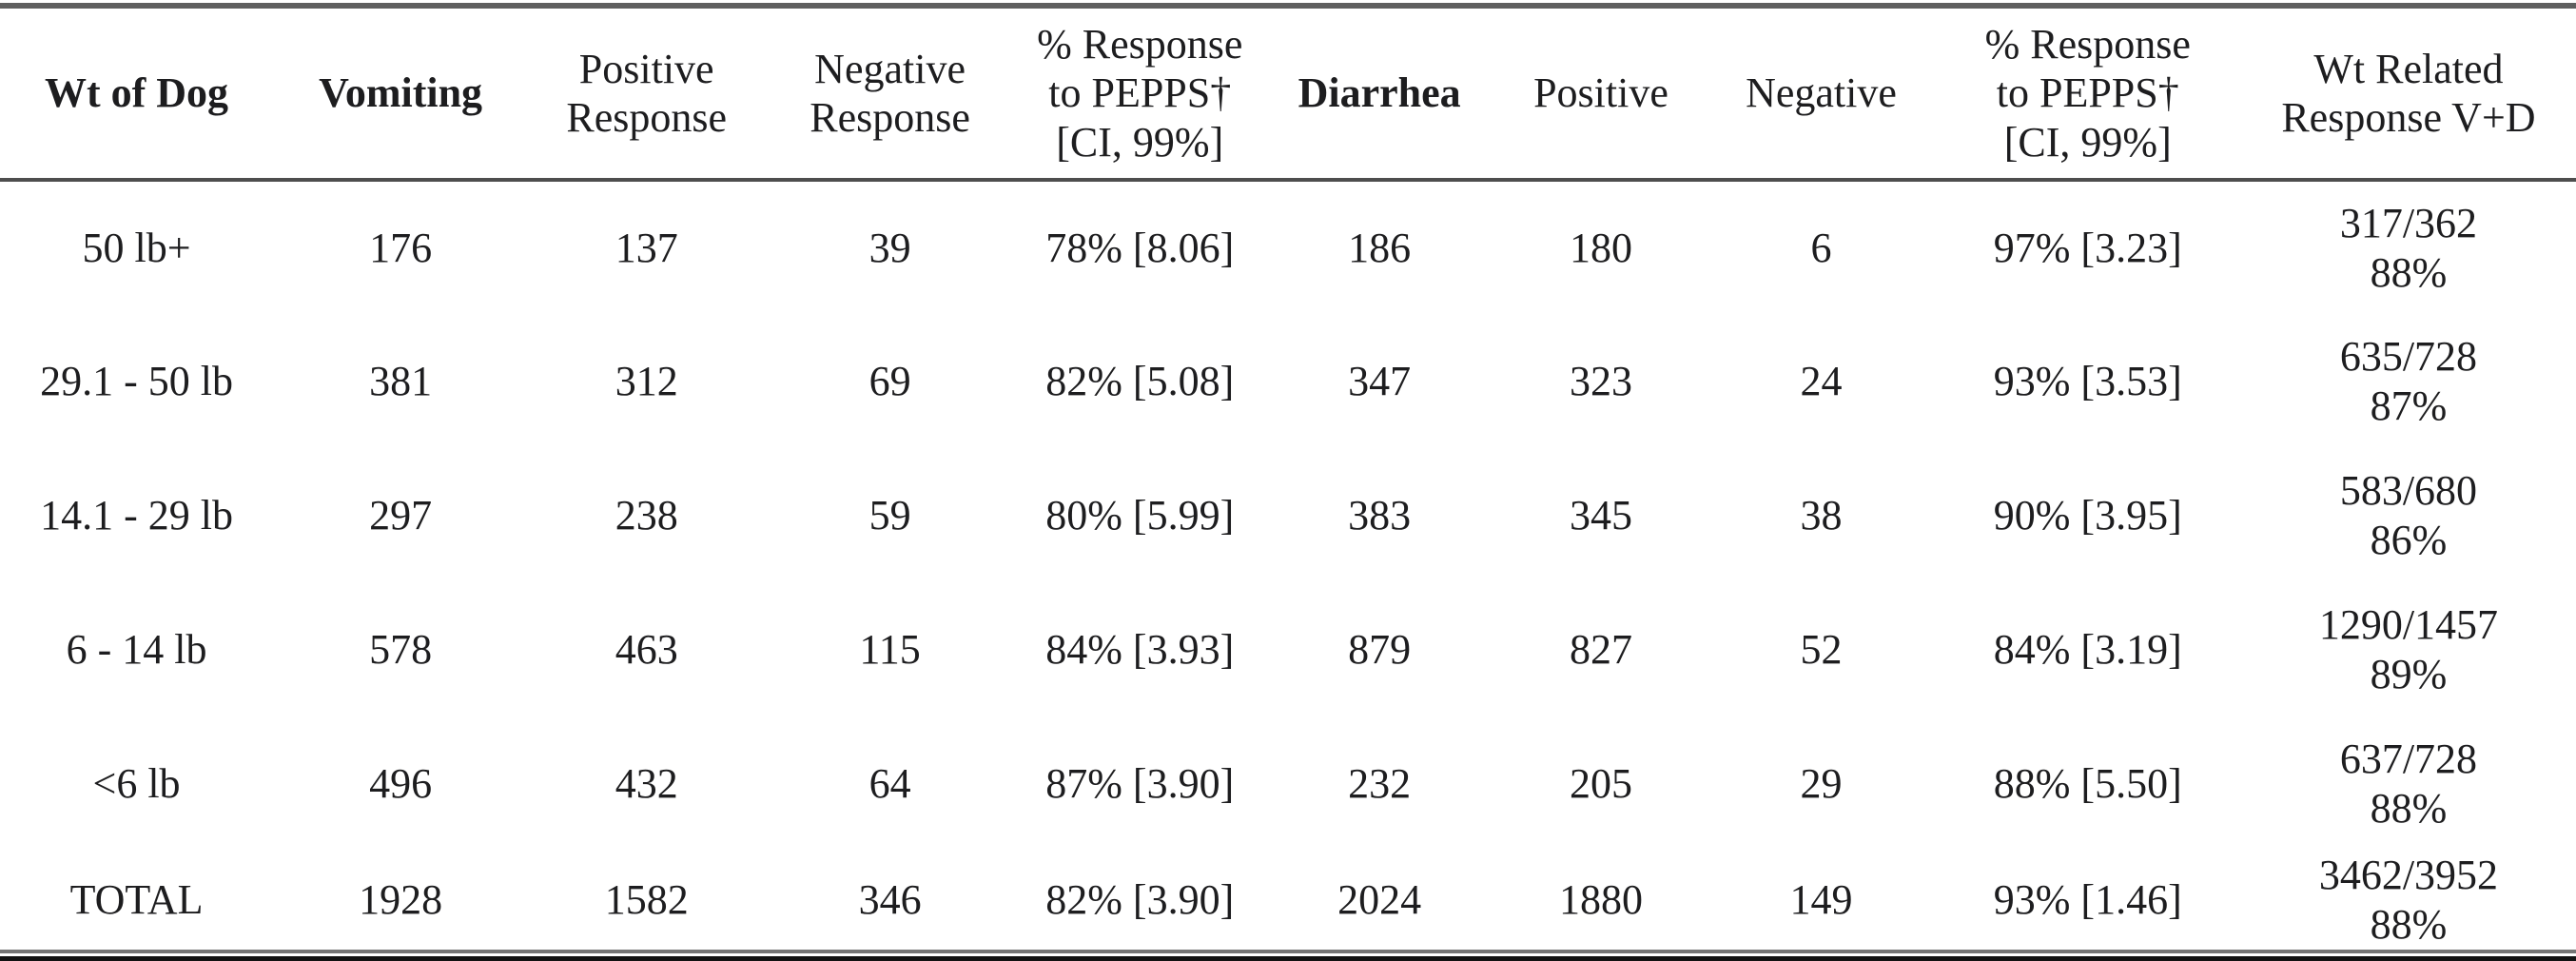 This screenshot has height=961, width=2576. What do you see at coordinates (2409, 539) in the screenshot?
I see `cell-percent-value: 86%` at bounding box center [2409, 539].